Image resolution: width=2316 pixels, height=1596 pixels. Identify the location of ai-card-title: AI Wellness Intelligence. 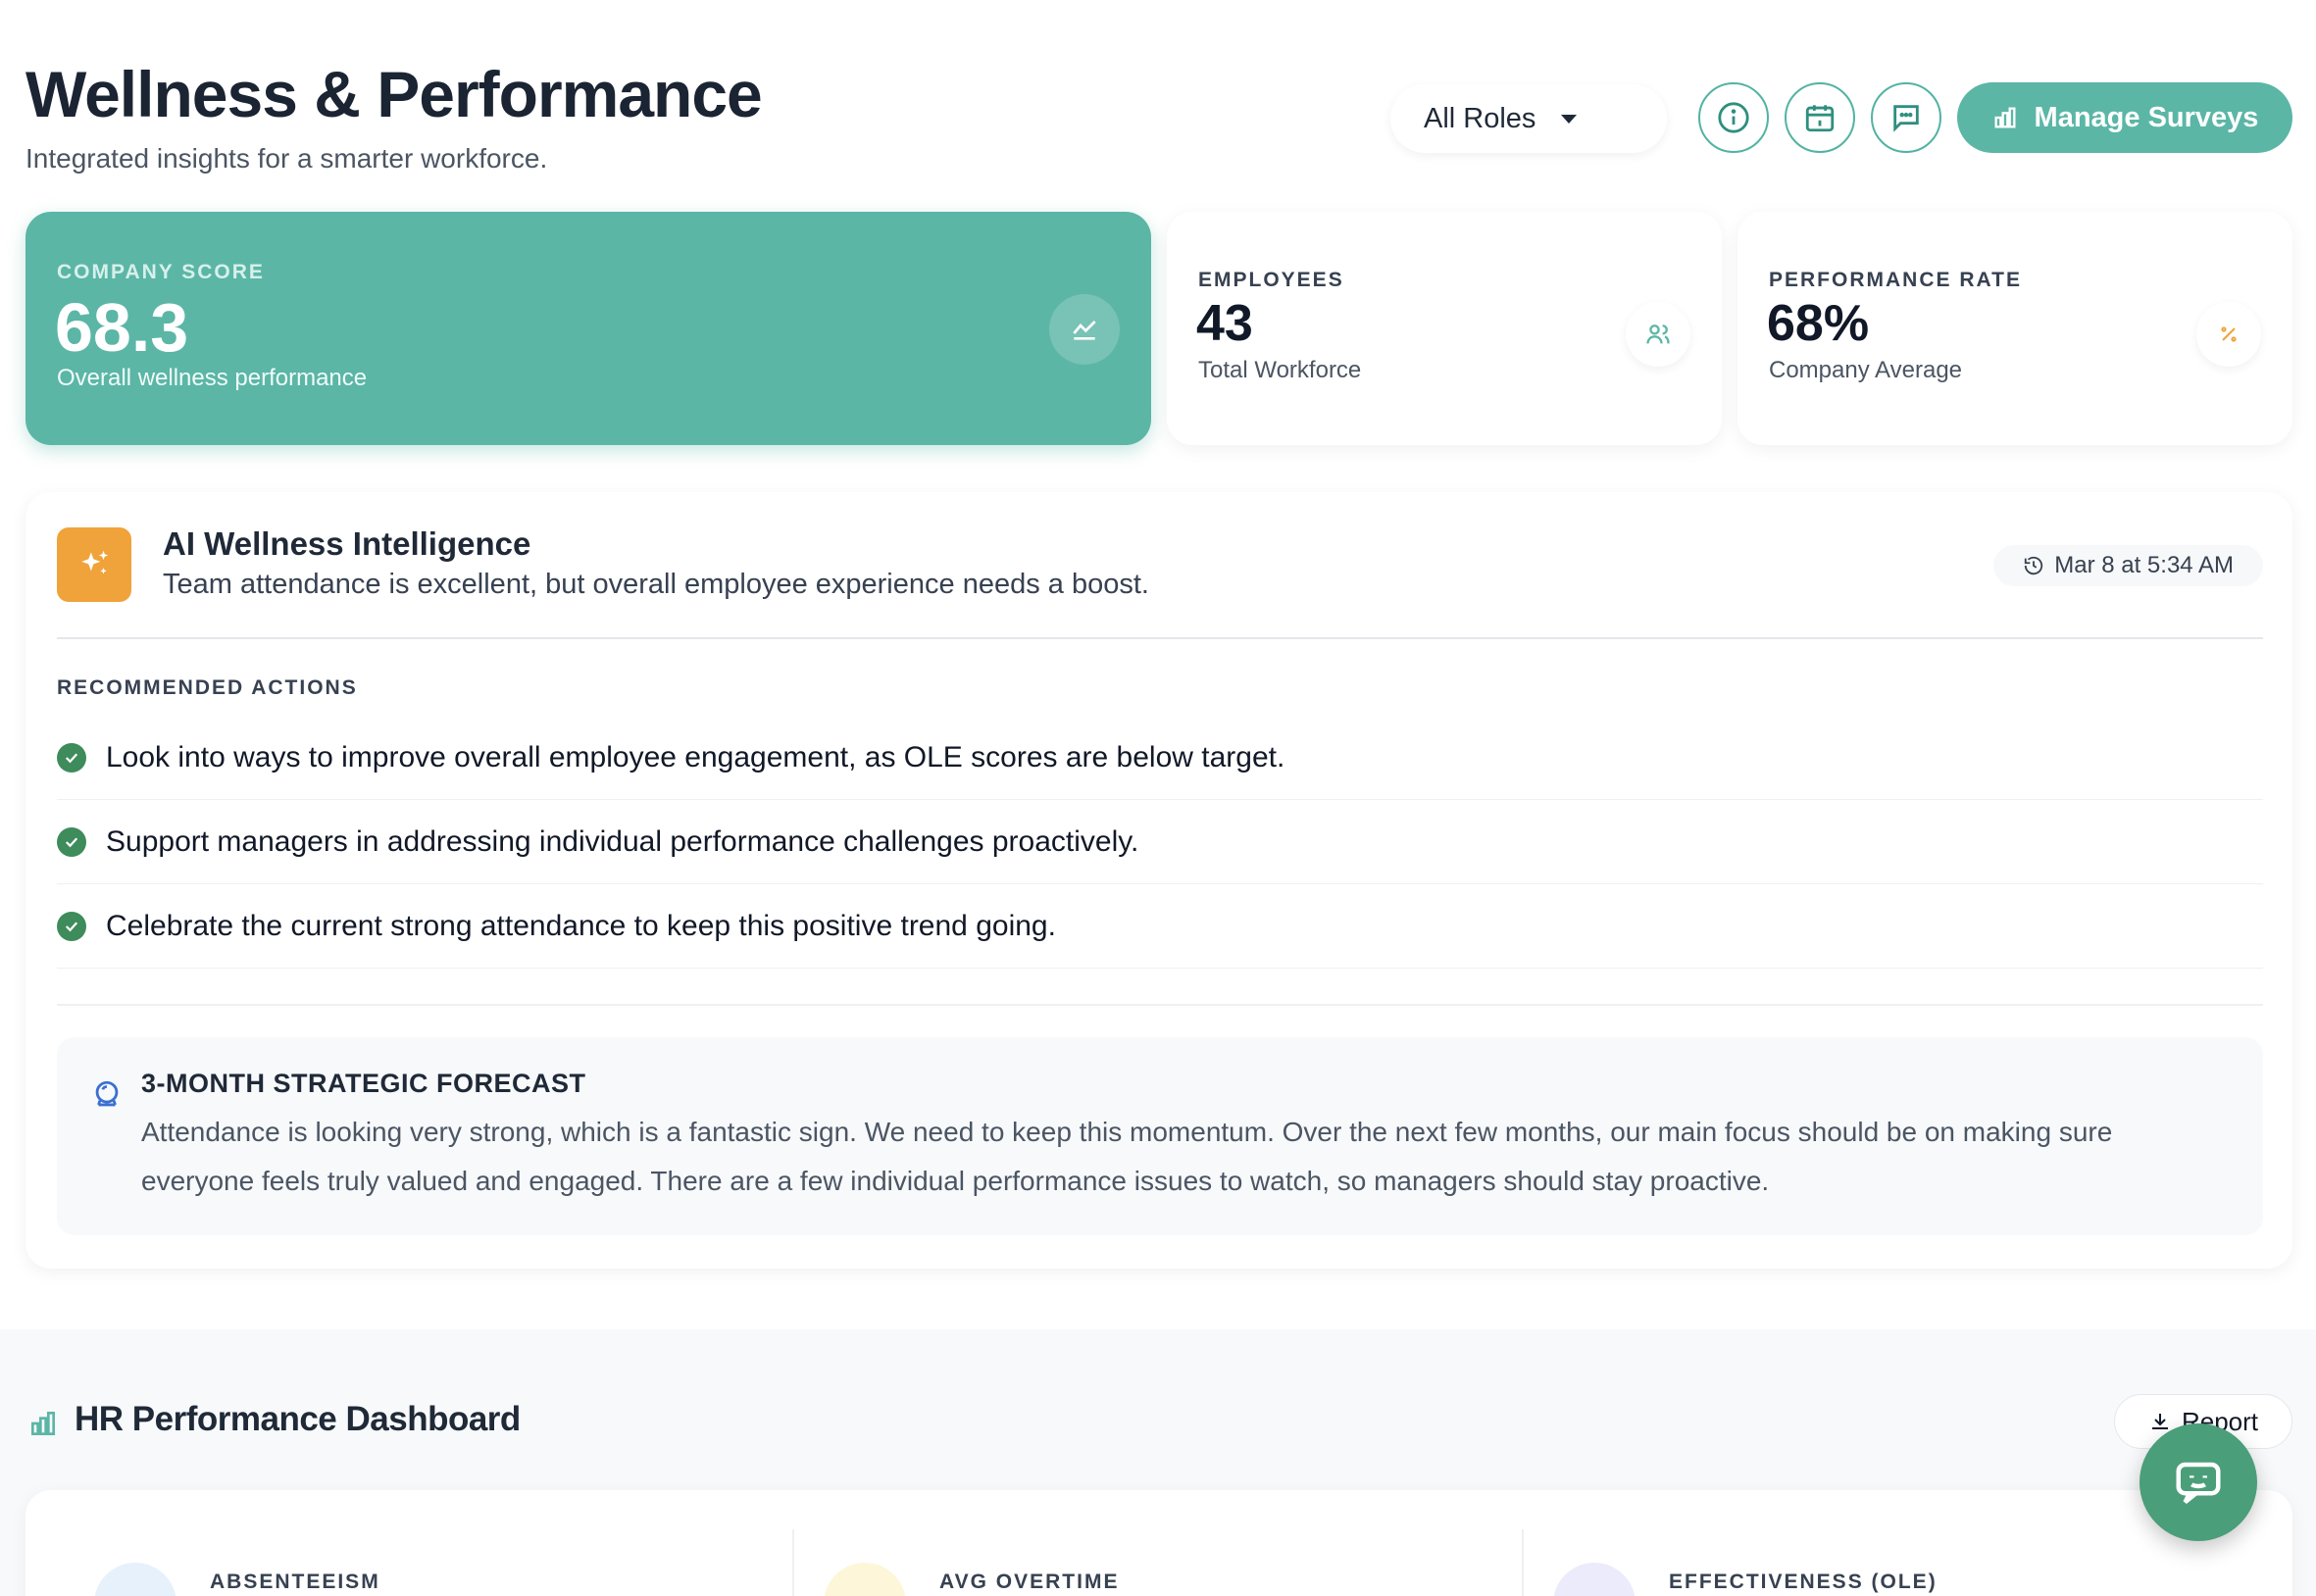
(347, 543).